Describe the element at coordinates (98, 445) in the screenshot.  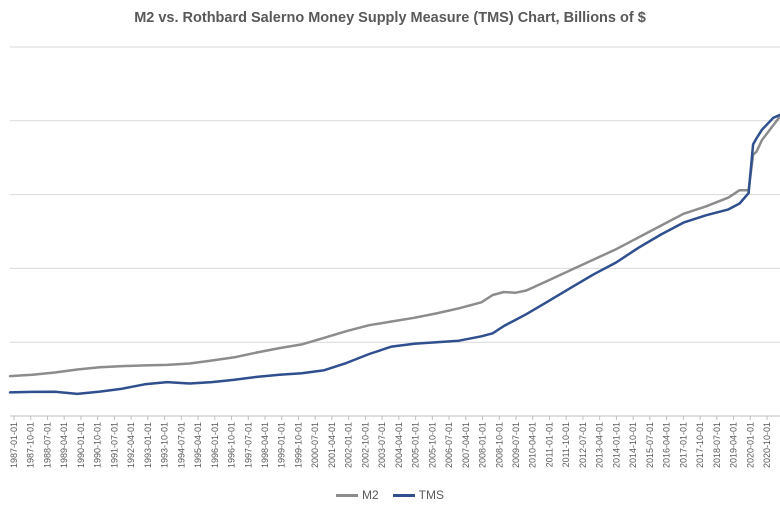
I see `x-tick-label: 1990-10-01` at that location.